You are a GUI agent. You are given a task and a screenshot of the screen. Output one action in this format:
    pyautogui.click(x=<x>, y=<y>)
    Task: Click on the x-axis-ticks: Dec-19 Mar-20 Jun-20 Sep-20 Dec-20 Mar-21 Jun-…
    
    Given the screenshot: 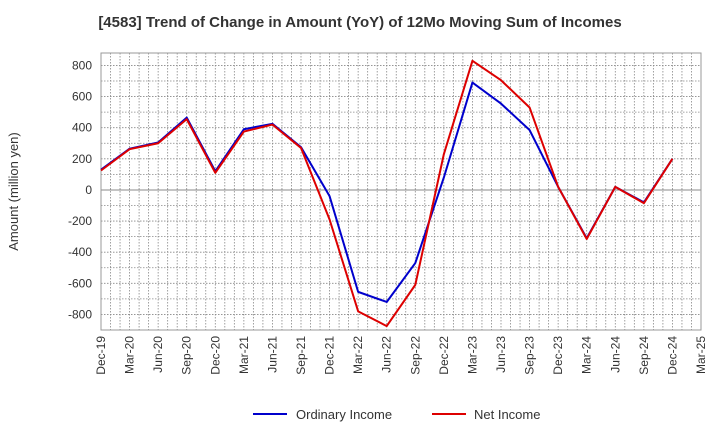 What is the action you would take?
    pyautogui.click(x=401, y=355)
    